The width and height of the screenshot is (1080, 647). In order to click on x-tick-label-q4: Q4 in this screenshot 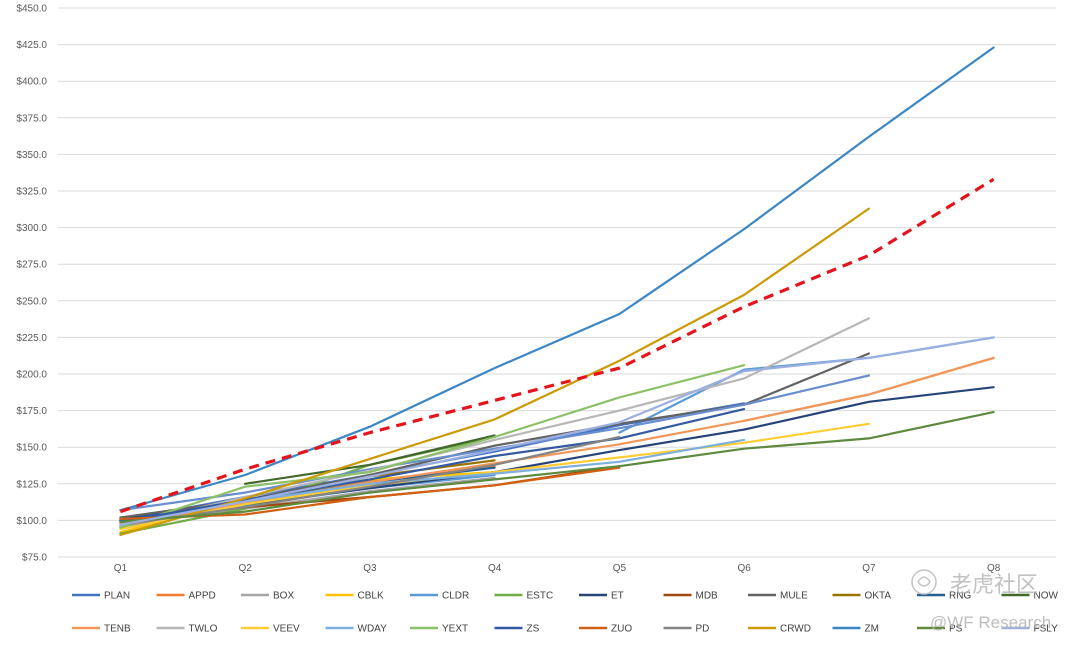, I will do `click(495, 568)`.